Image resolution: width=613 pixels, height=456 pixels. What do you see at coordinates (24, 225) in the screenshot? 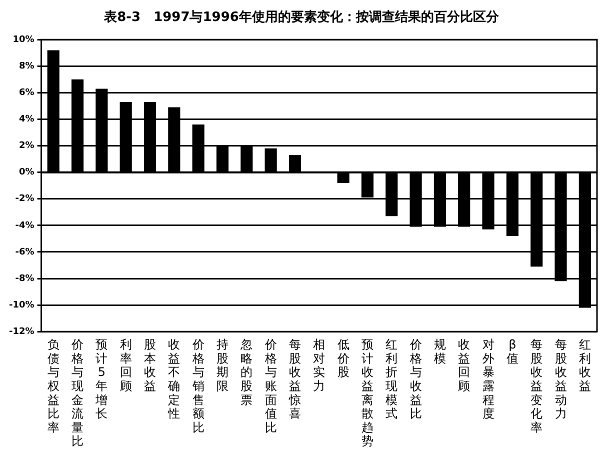
I see `y-tick-label: -4%` at bounding box center [24, 225].